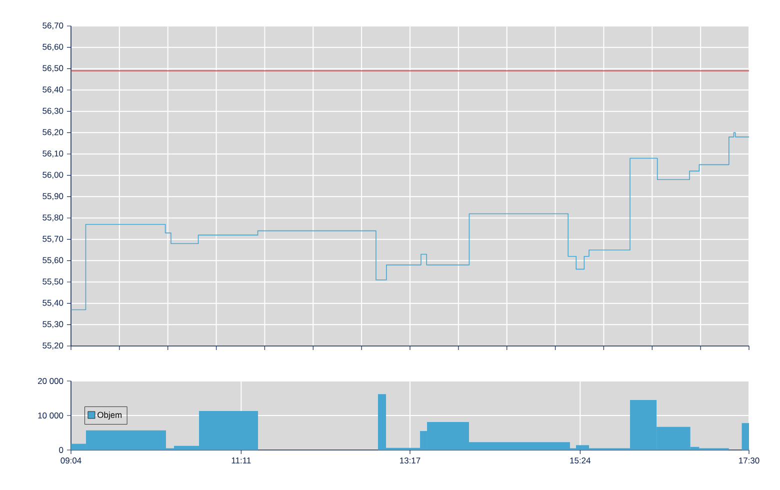 This screenshot has width=780, height=490. Describe the element at coordinates (53, 346) in the screenshot. I see `y-tick-label: 55,20` at that location.